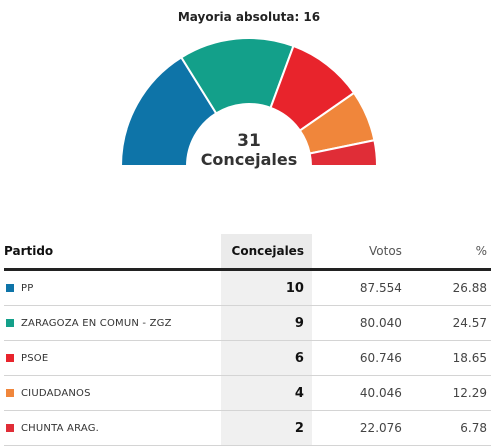 The width and height of the screenshot is (498, 448). I want to click on party-cell: ZARAGOZA EN COMUN - ZGZ, so click(112, 323).